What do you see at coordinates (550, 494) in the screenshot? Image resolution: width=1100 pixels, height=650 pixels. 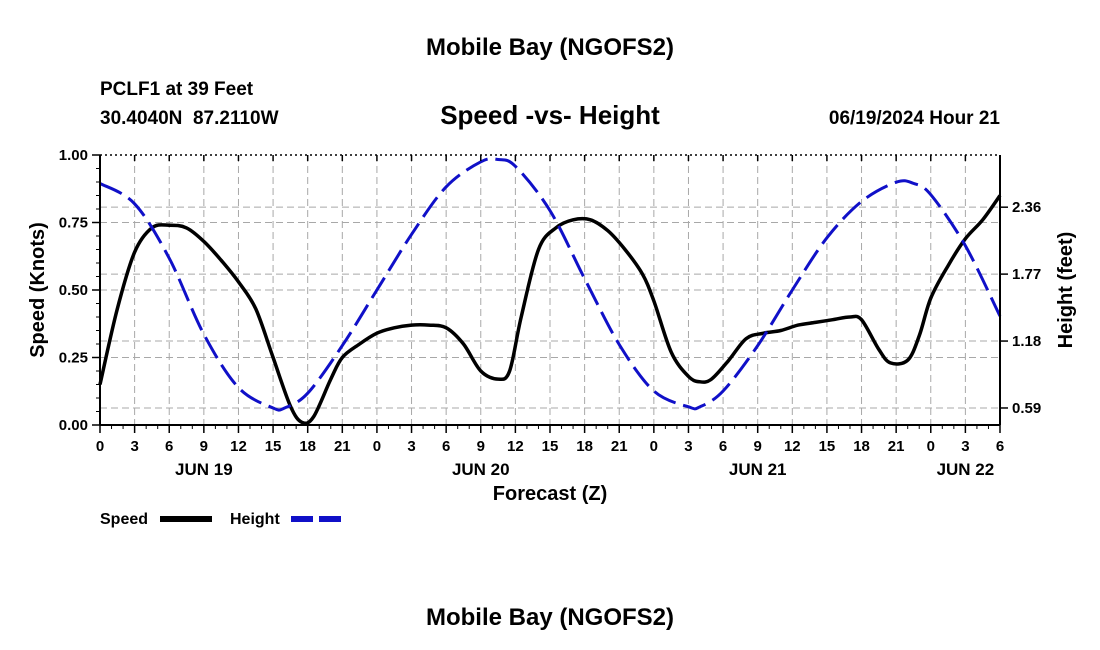 I see `x-axis-title: Forecast (Z)` at bounding box center [550, 494].